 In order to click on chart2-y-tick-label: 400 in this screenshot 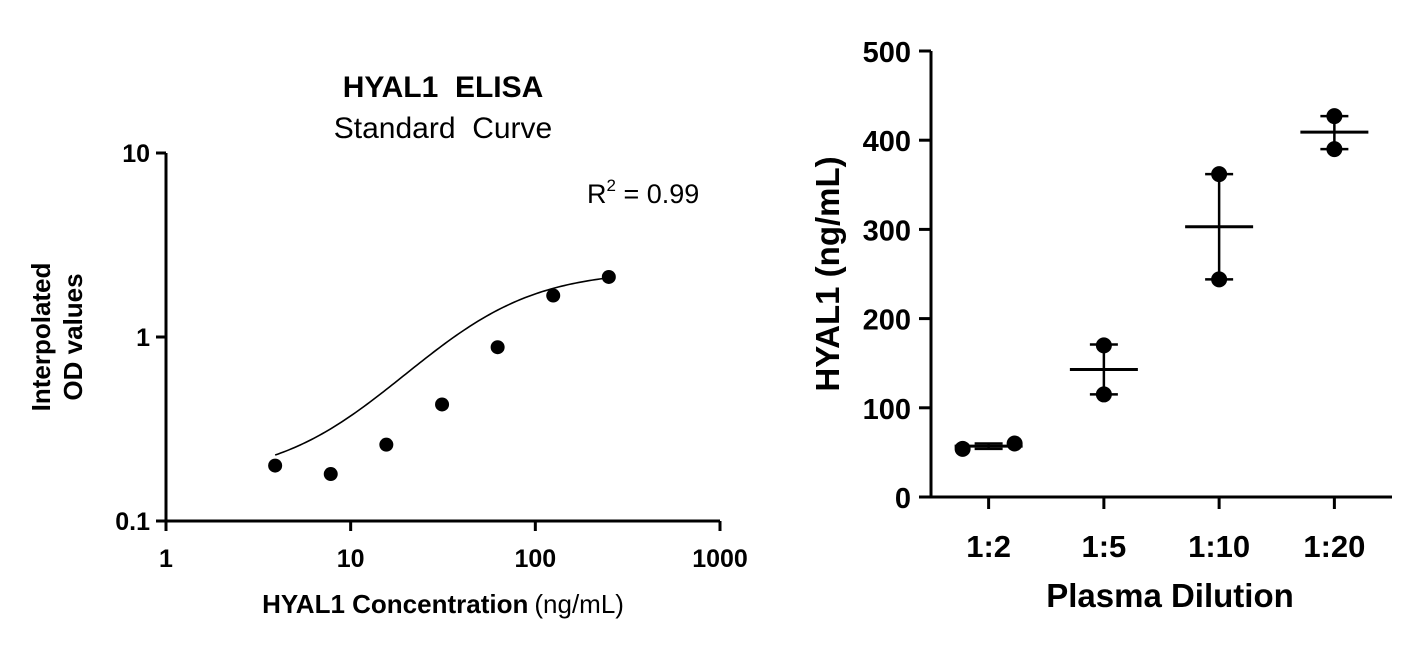, I will do `click(887, 142)`.